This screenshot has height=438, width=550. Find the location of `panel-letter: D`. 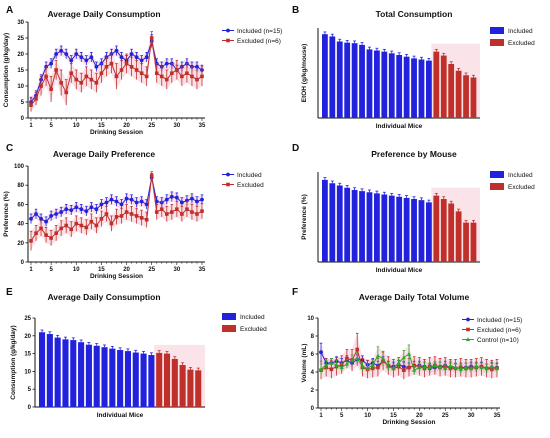

panel-letter: D is located at coordinates (295, 148).